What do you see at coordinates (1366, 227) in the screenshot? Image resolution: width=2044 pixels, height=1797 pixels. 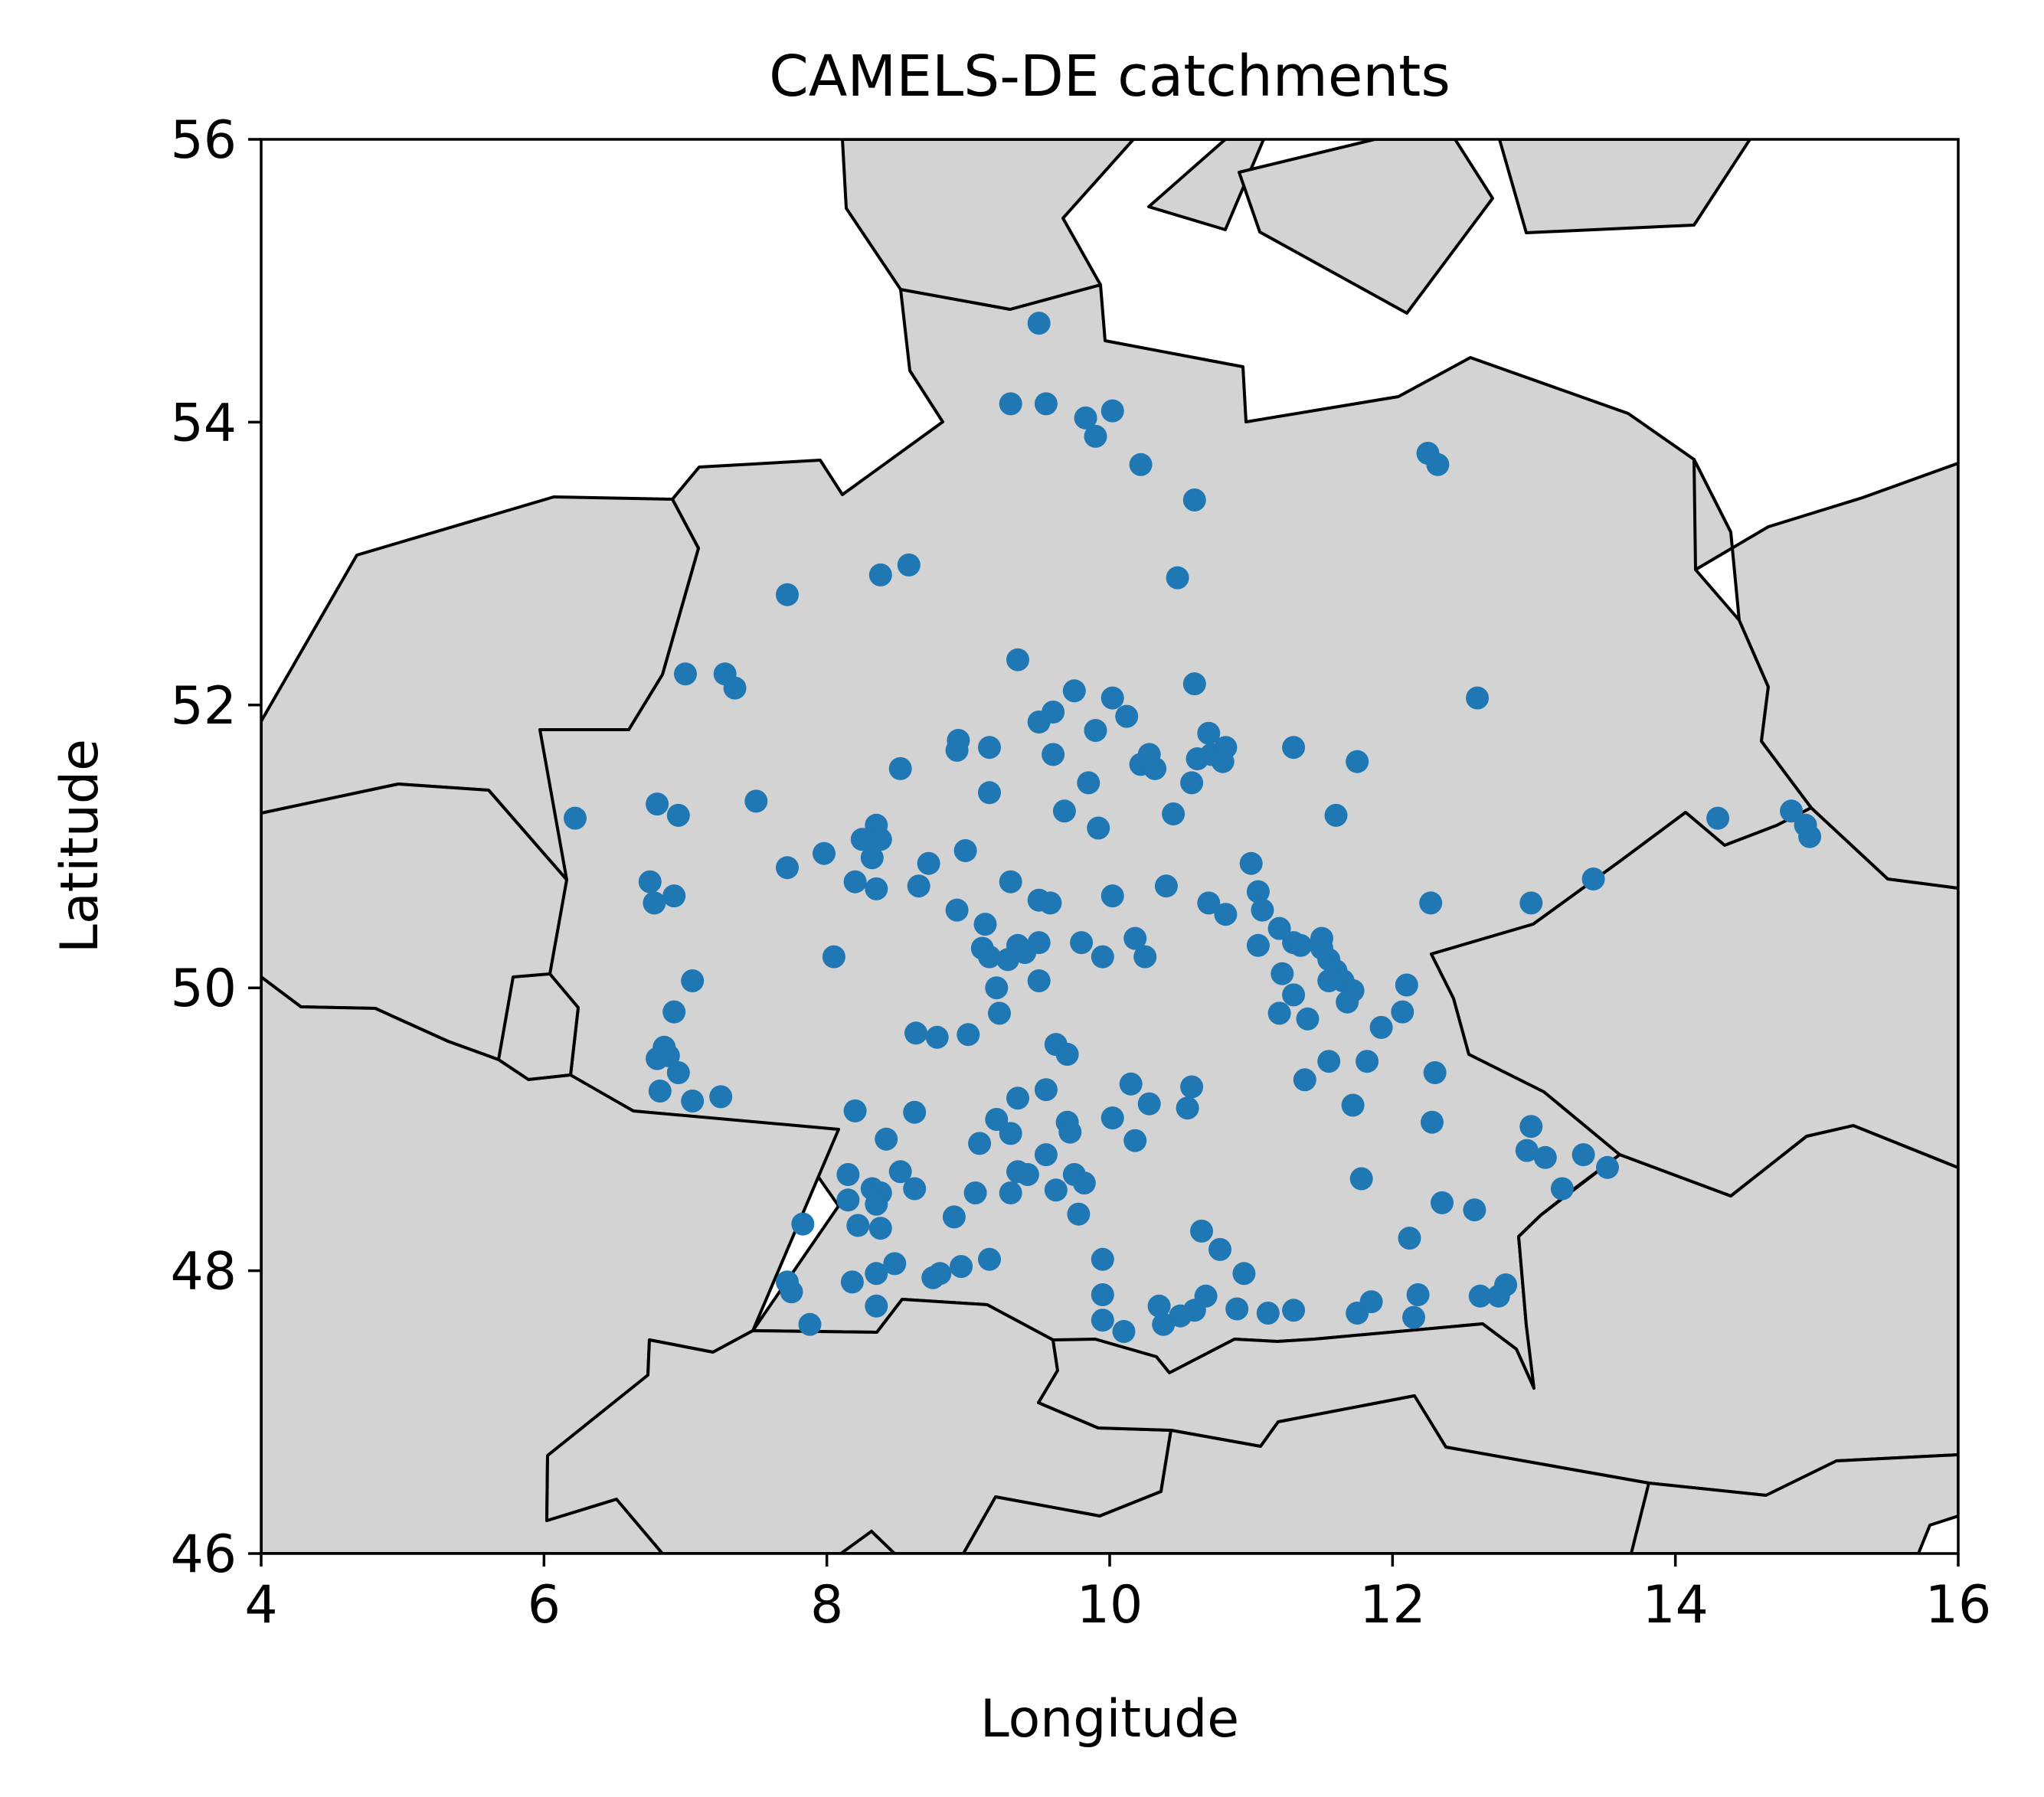 I see `zealand-polygon` at bounding box center [1366, 227].